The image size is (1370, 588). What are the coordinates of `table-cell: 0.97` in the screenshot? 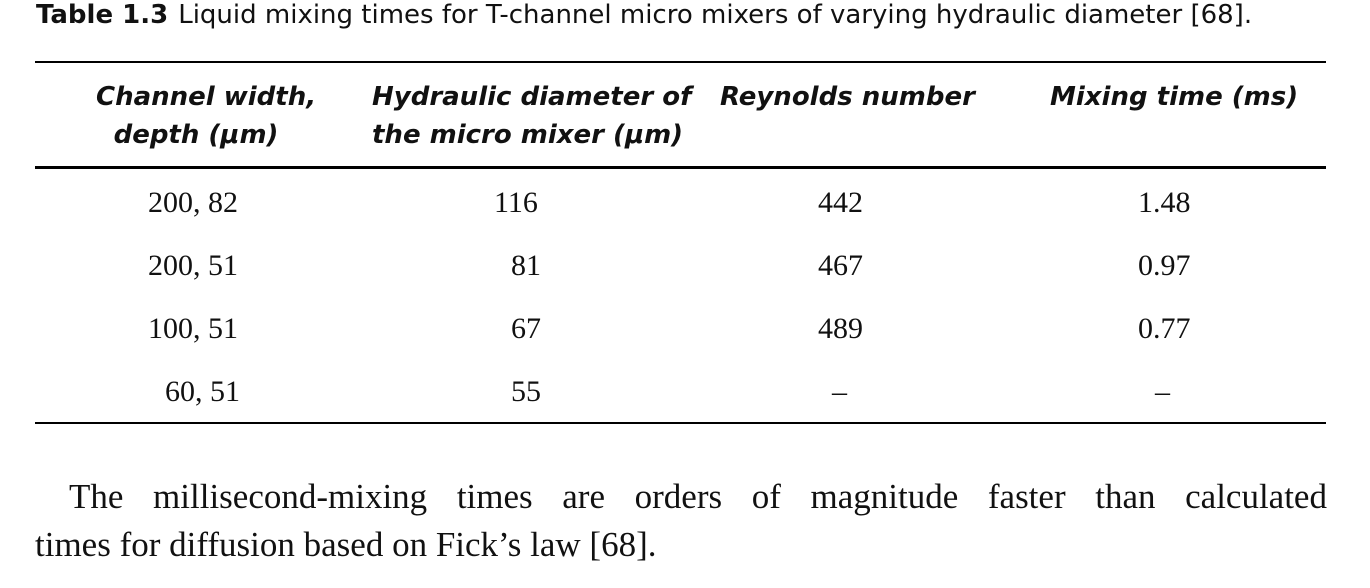 It's located at (1164, 265).